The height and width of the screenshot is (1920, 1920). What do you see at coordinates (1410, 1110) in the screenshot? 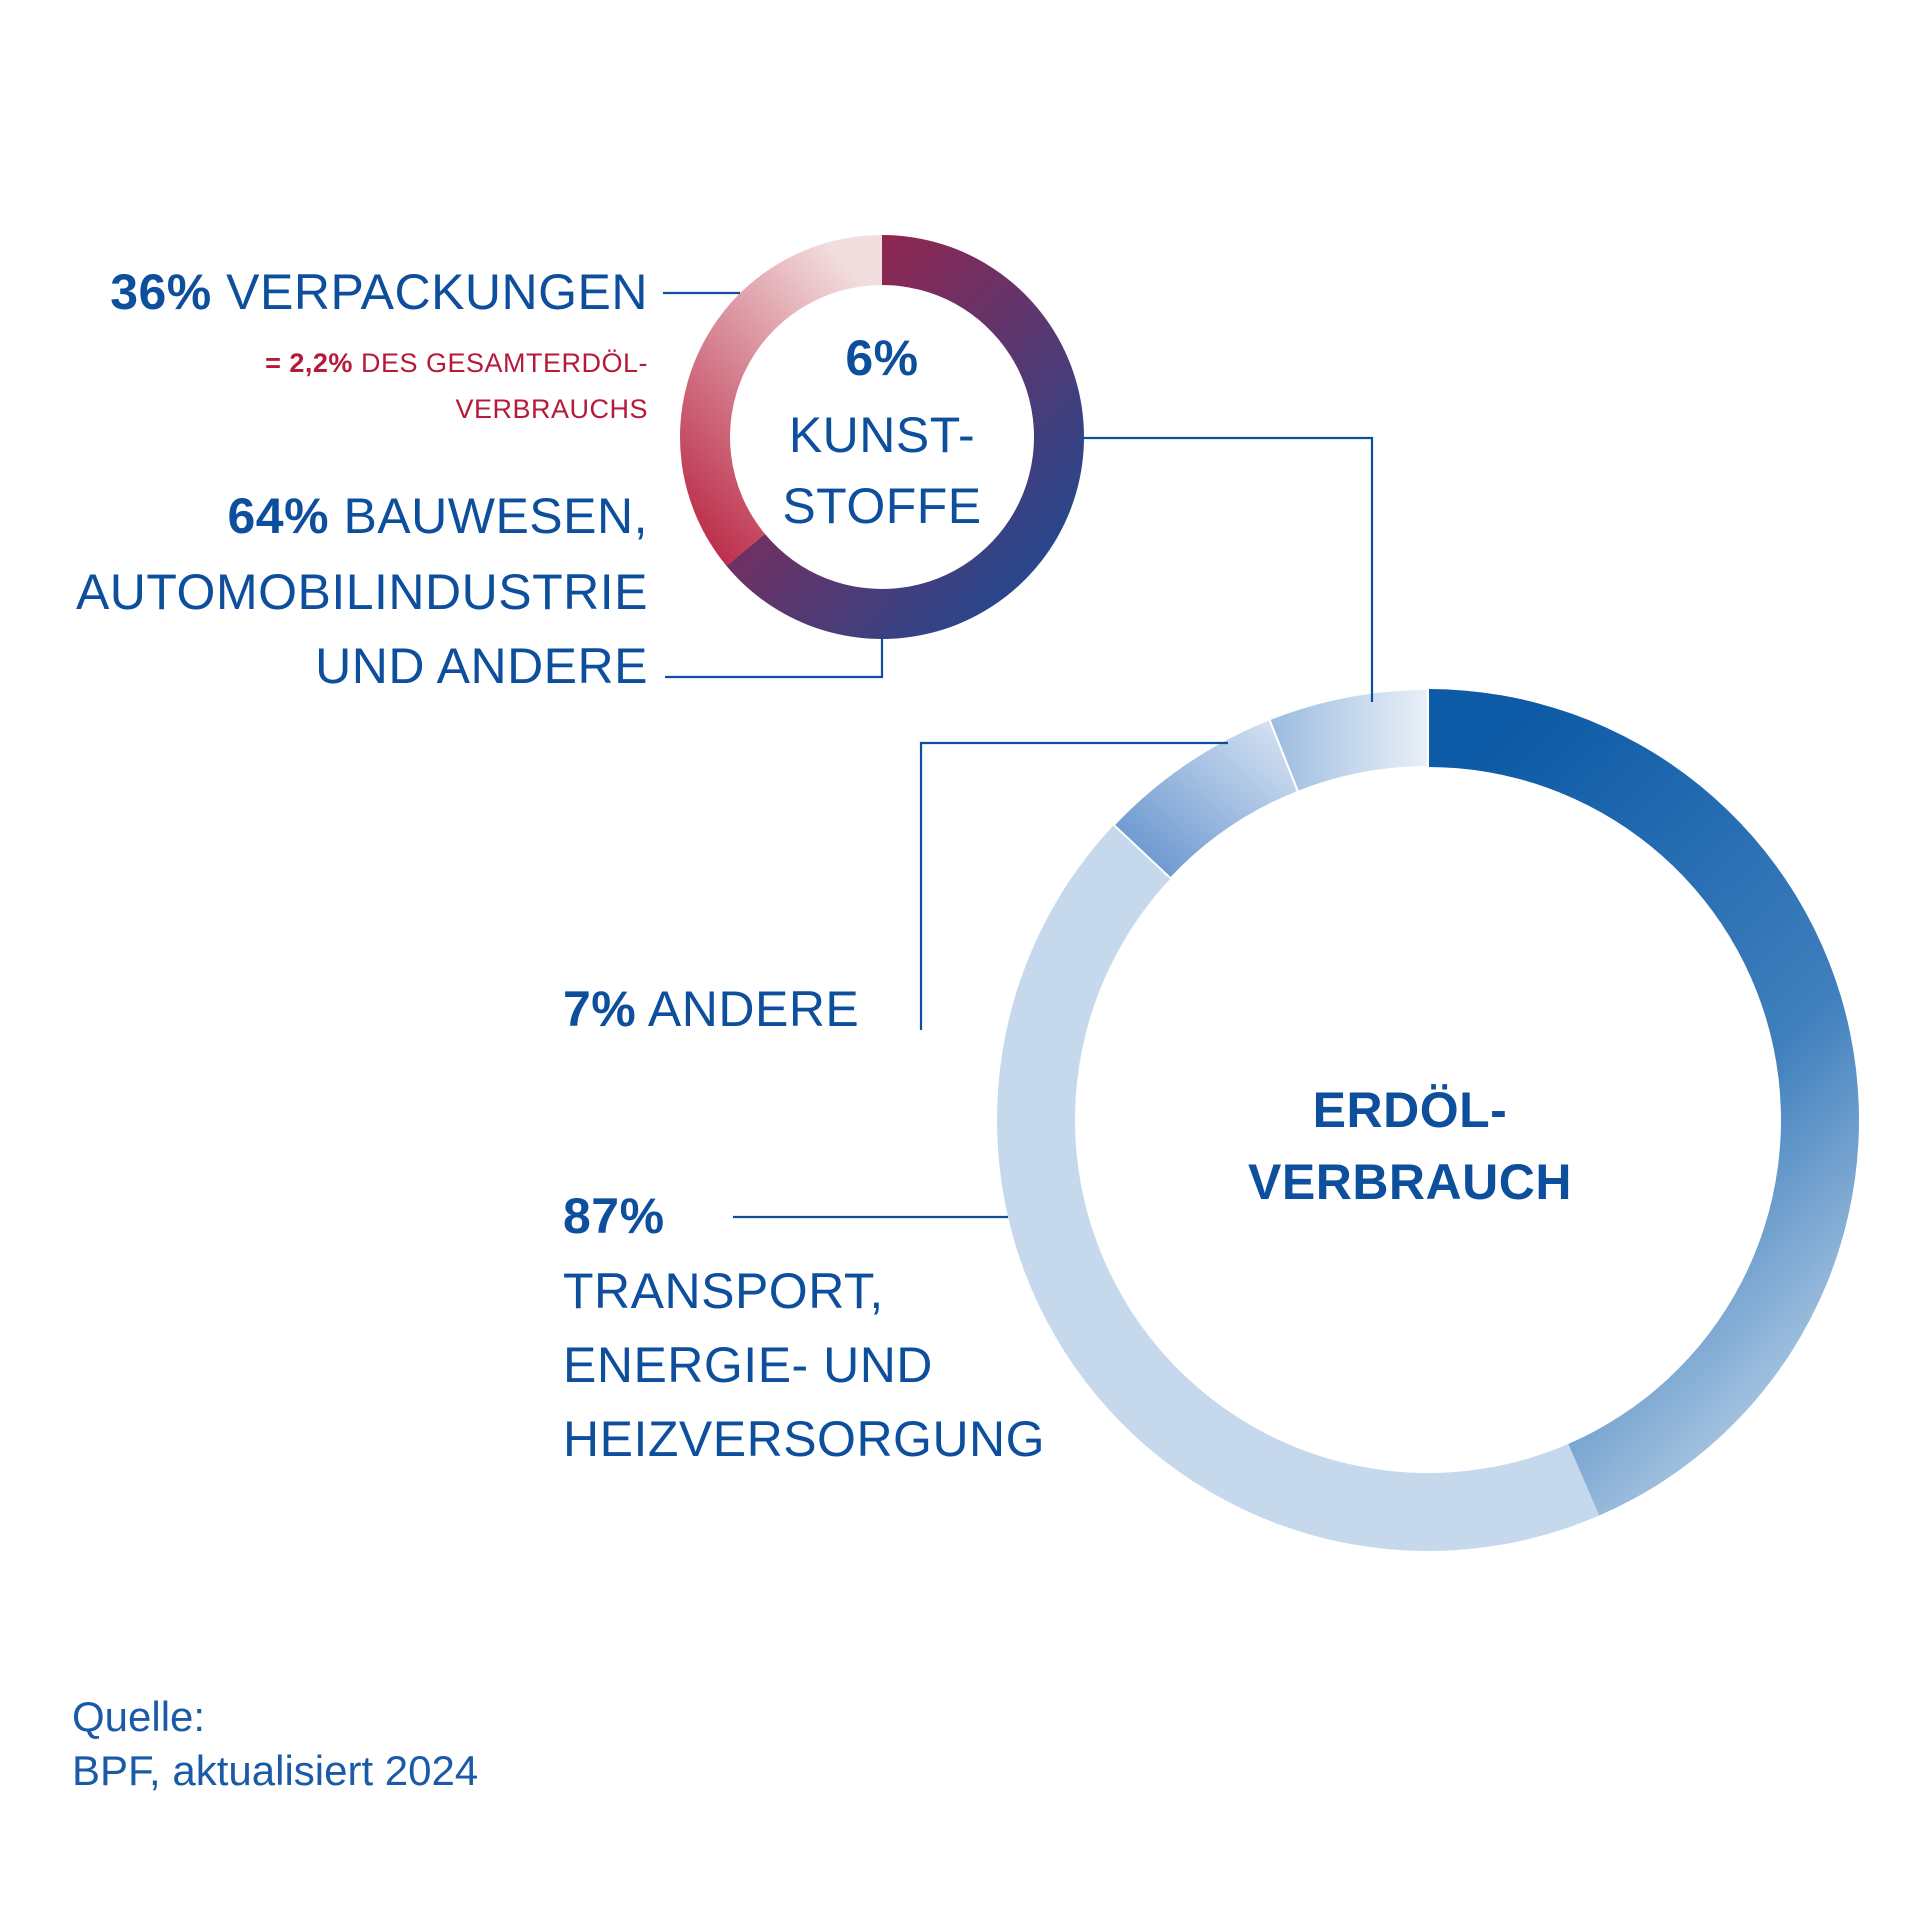
I see `erdoel-center-line1: ERDÖL-` at bounding box center [1410, 1110].